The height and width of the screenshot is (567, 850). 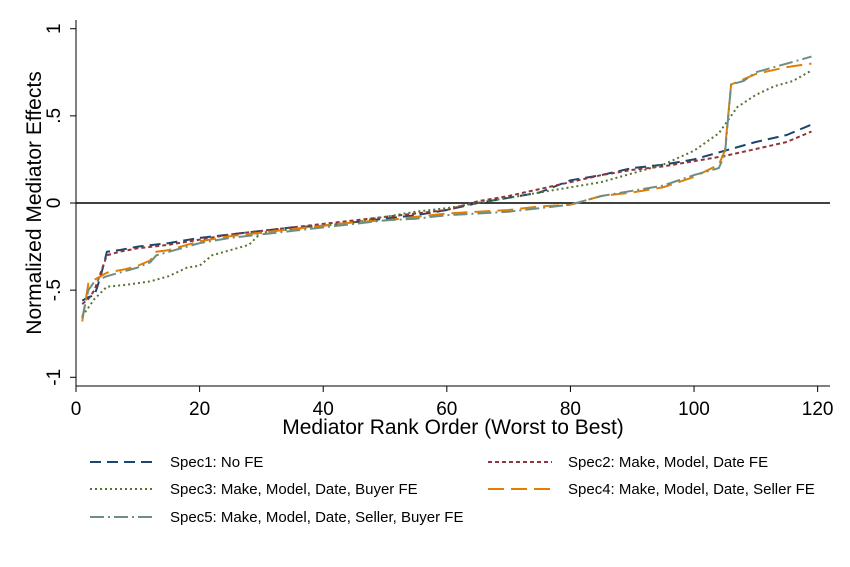 I want to click on x-ticks: 0 20 40 60 80 100 120, so click(x=452, y=403).